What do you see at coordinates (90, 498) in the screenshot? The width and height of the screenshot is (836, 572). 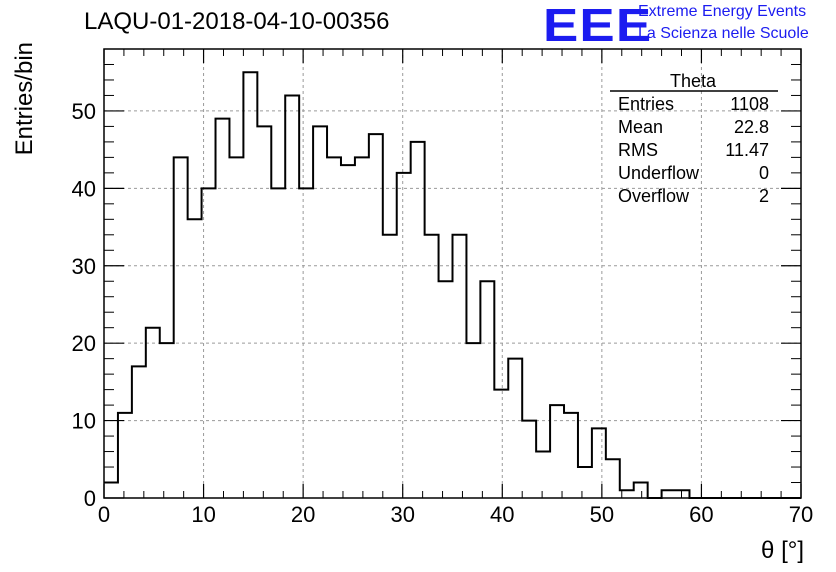 I see `y-tick-label: 0` at bounding box center [90, 498].